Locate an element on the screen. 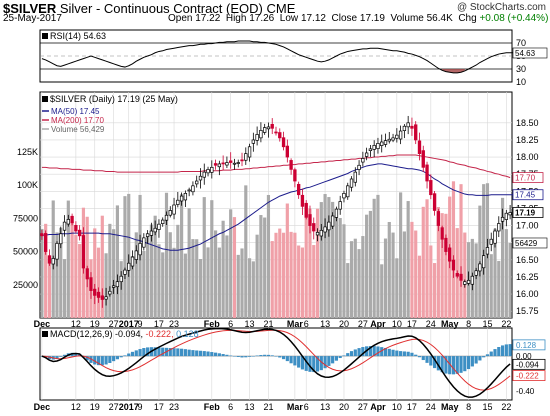  x-tick-label-bottom: 27 is located at coordinates (363, 407).